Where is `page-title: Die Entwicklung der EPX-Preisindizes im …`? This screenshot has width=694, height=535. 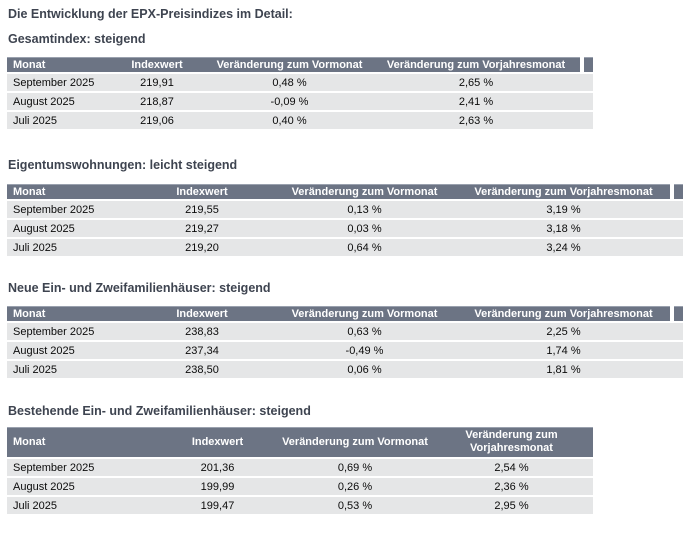
page-title: Die Entwicklung der EPX-Preisindizes im … is located at coordinates (150, 14).